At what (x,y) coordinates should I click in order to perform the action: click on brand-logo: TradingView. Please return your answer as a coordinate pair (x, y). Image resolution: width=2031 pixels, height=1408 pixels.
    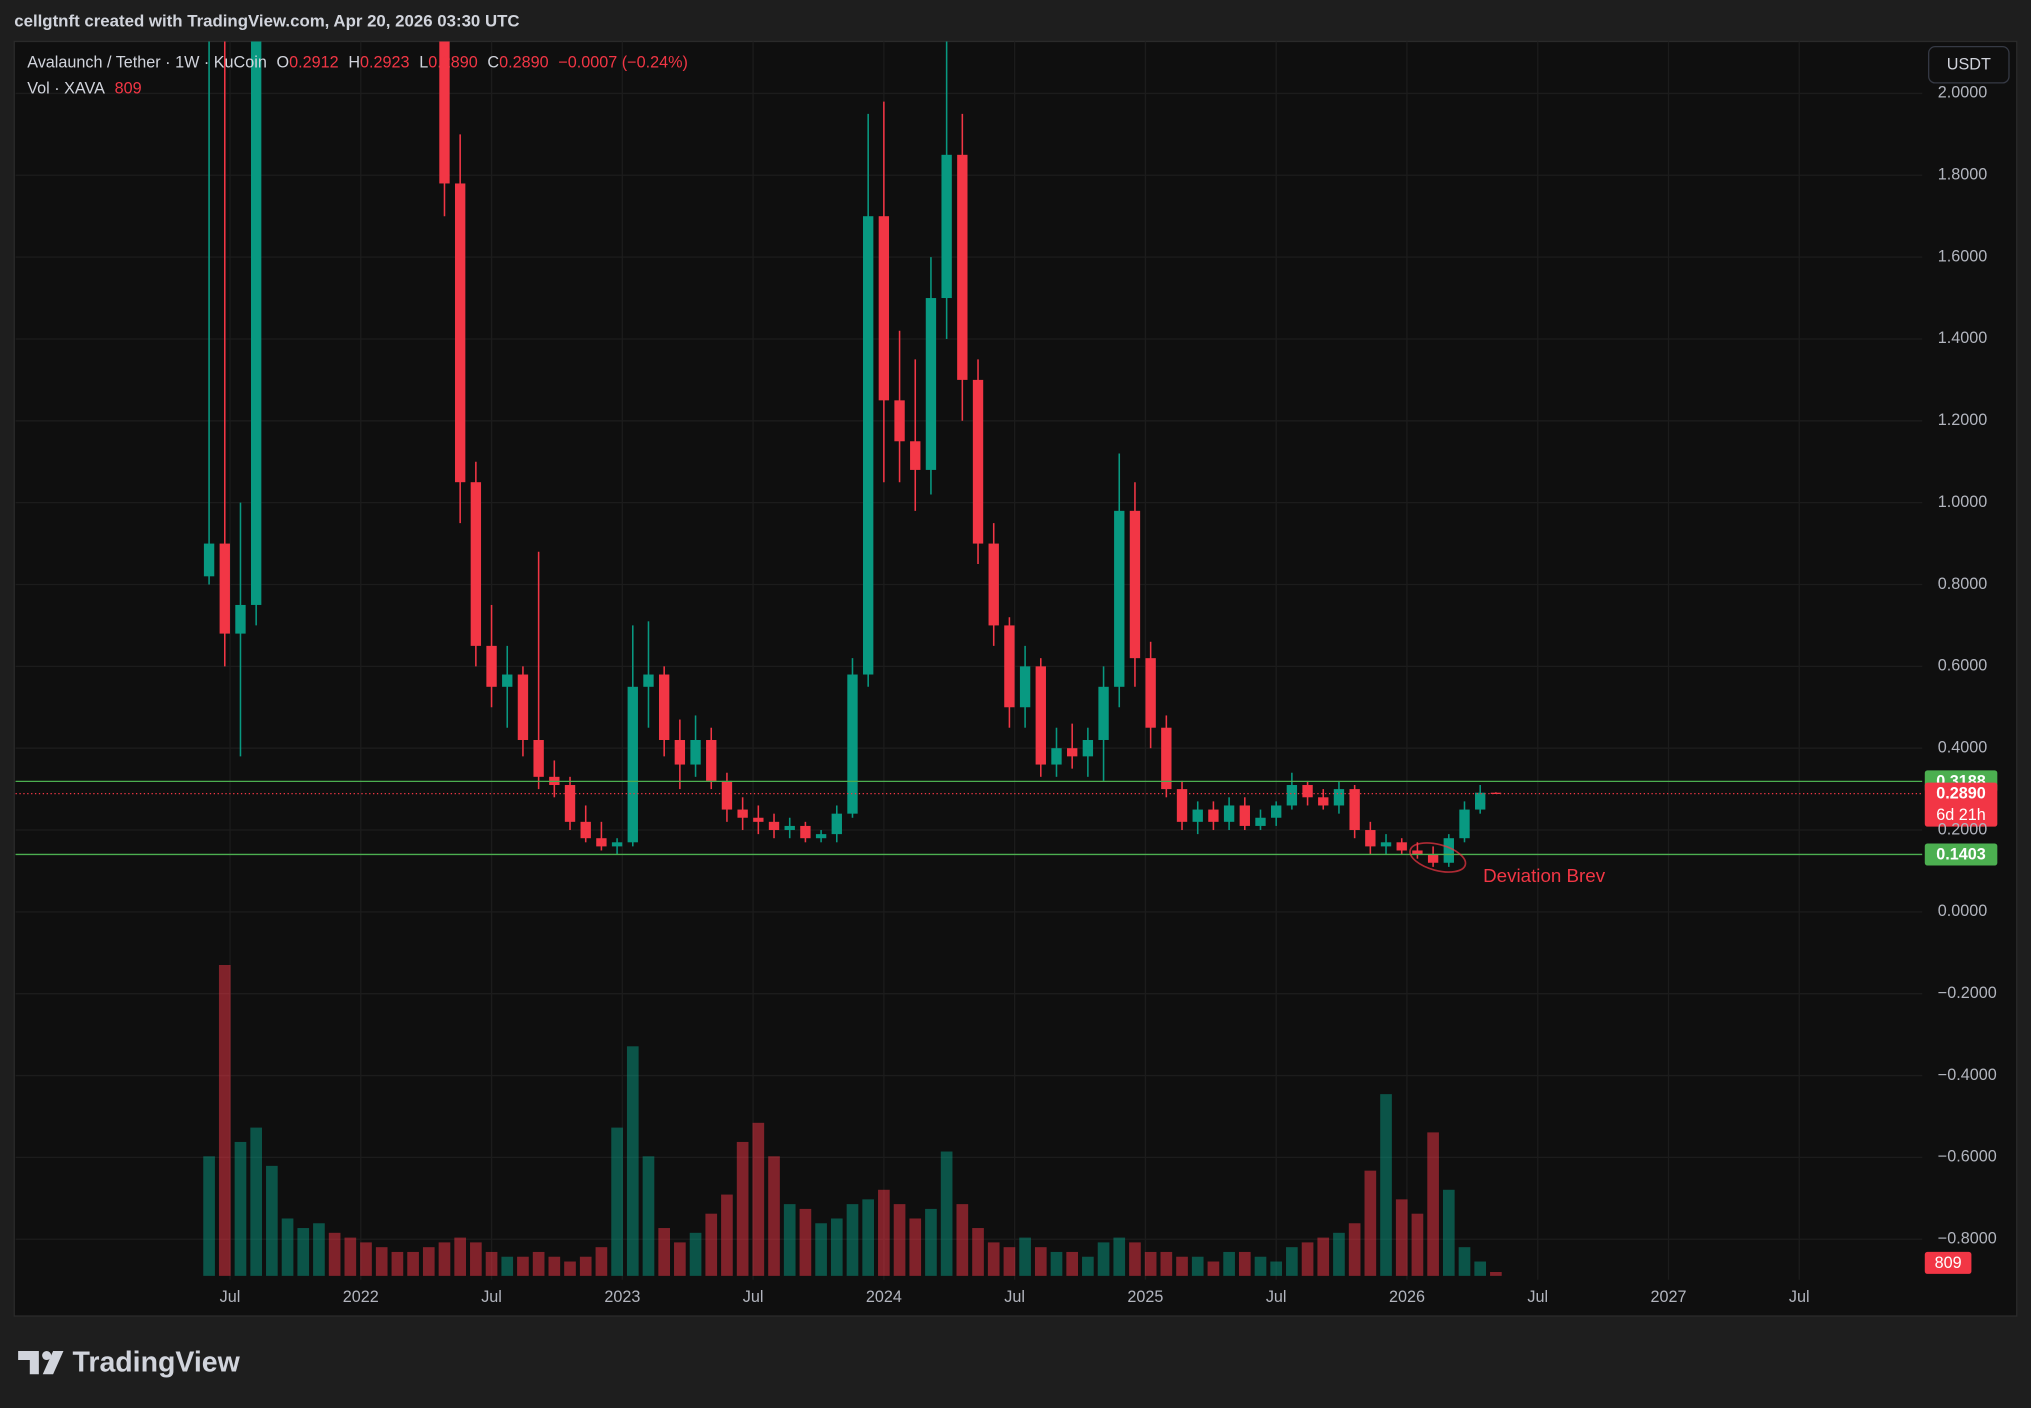
    Looking at the image, I should click on (129, 1362).